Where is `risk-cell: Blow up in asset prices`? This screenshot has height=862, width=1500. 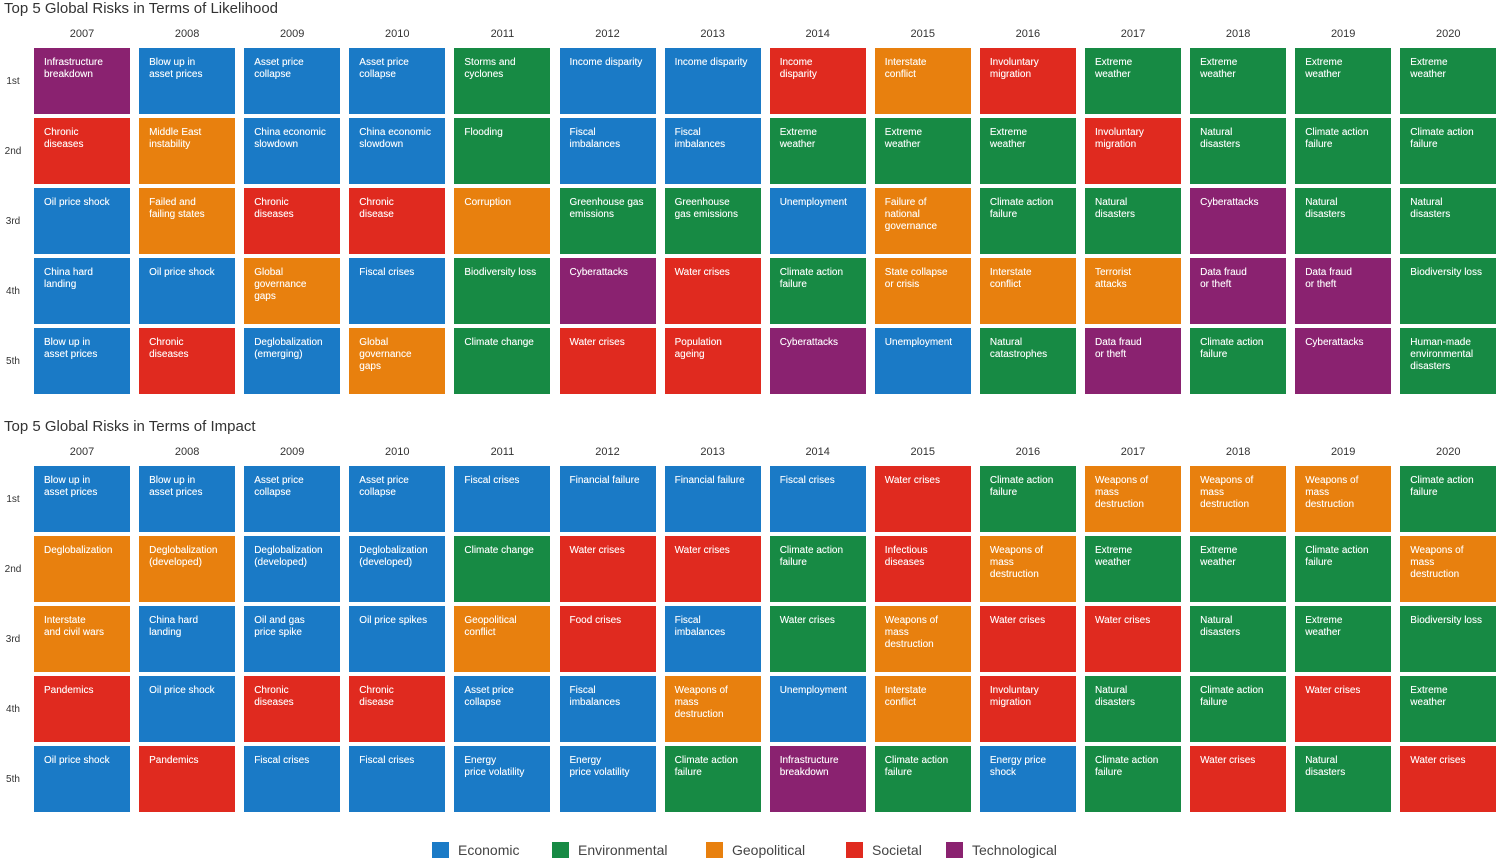 risk-cell: Blow up in asset prices is located at coordinates (82, 499).